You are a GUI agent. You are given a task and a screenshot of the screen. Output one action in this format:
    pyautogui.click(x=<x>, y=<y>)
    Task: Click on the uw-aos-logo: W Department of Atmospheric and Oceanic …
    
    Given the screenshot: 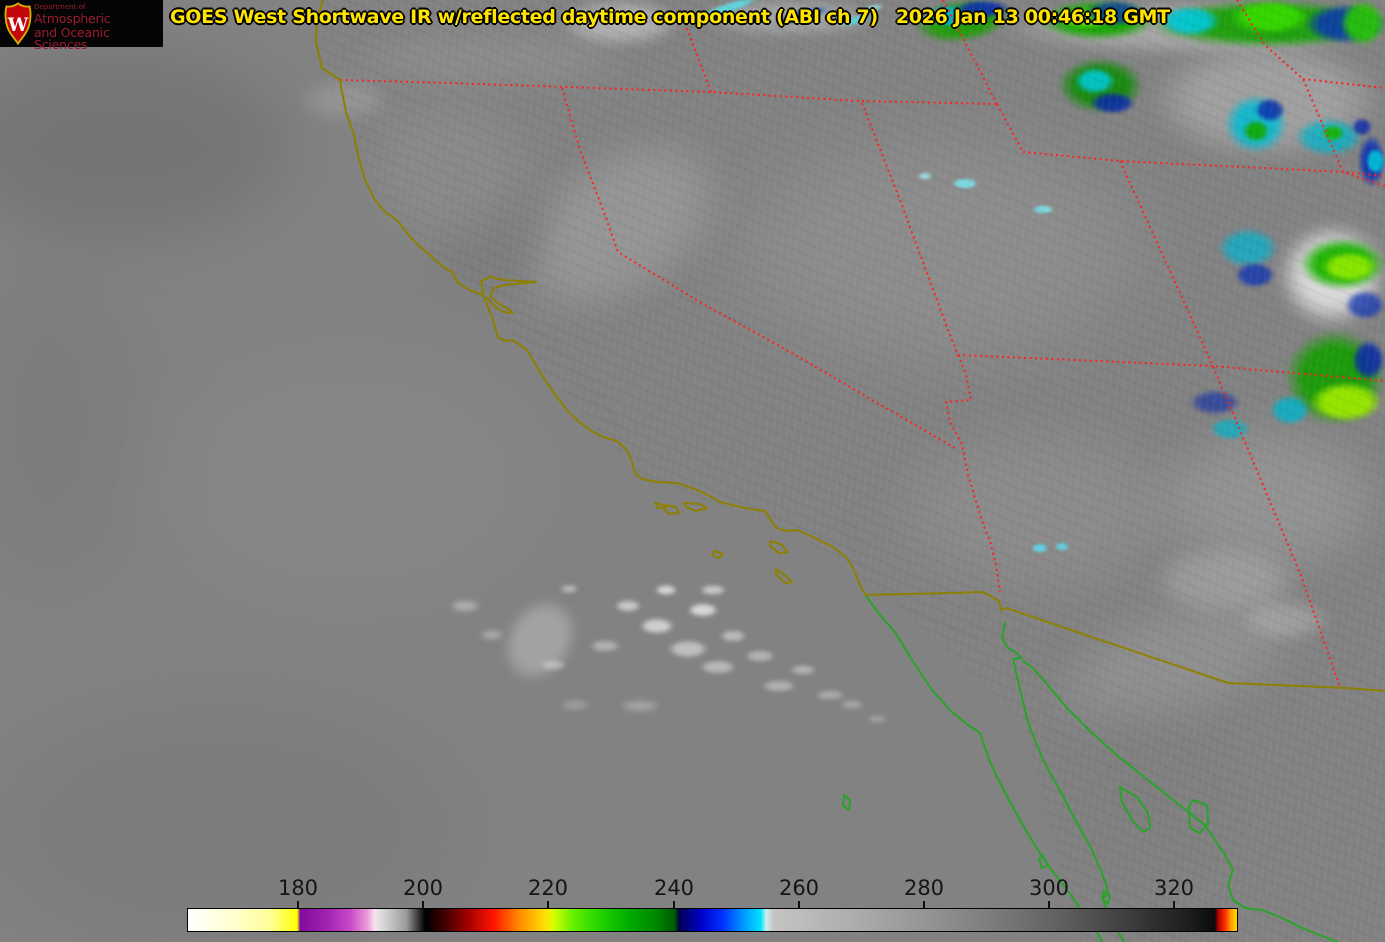 What is the action you would take?
    pyautogui.click(x=81, y=25)
    